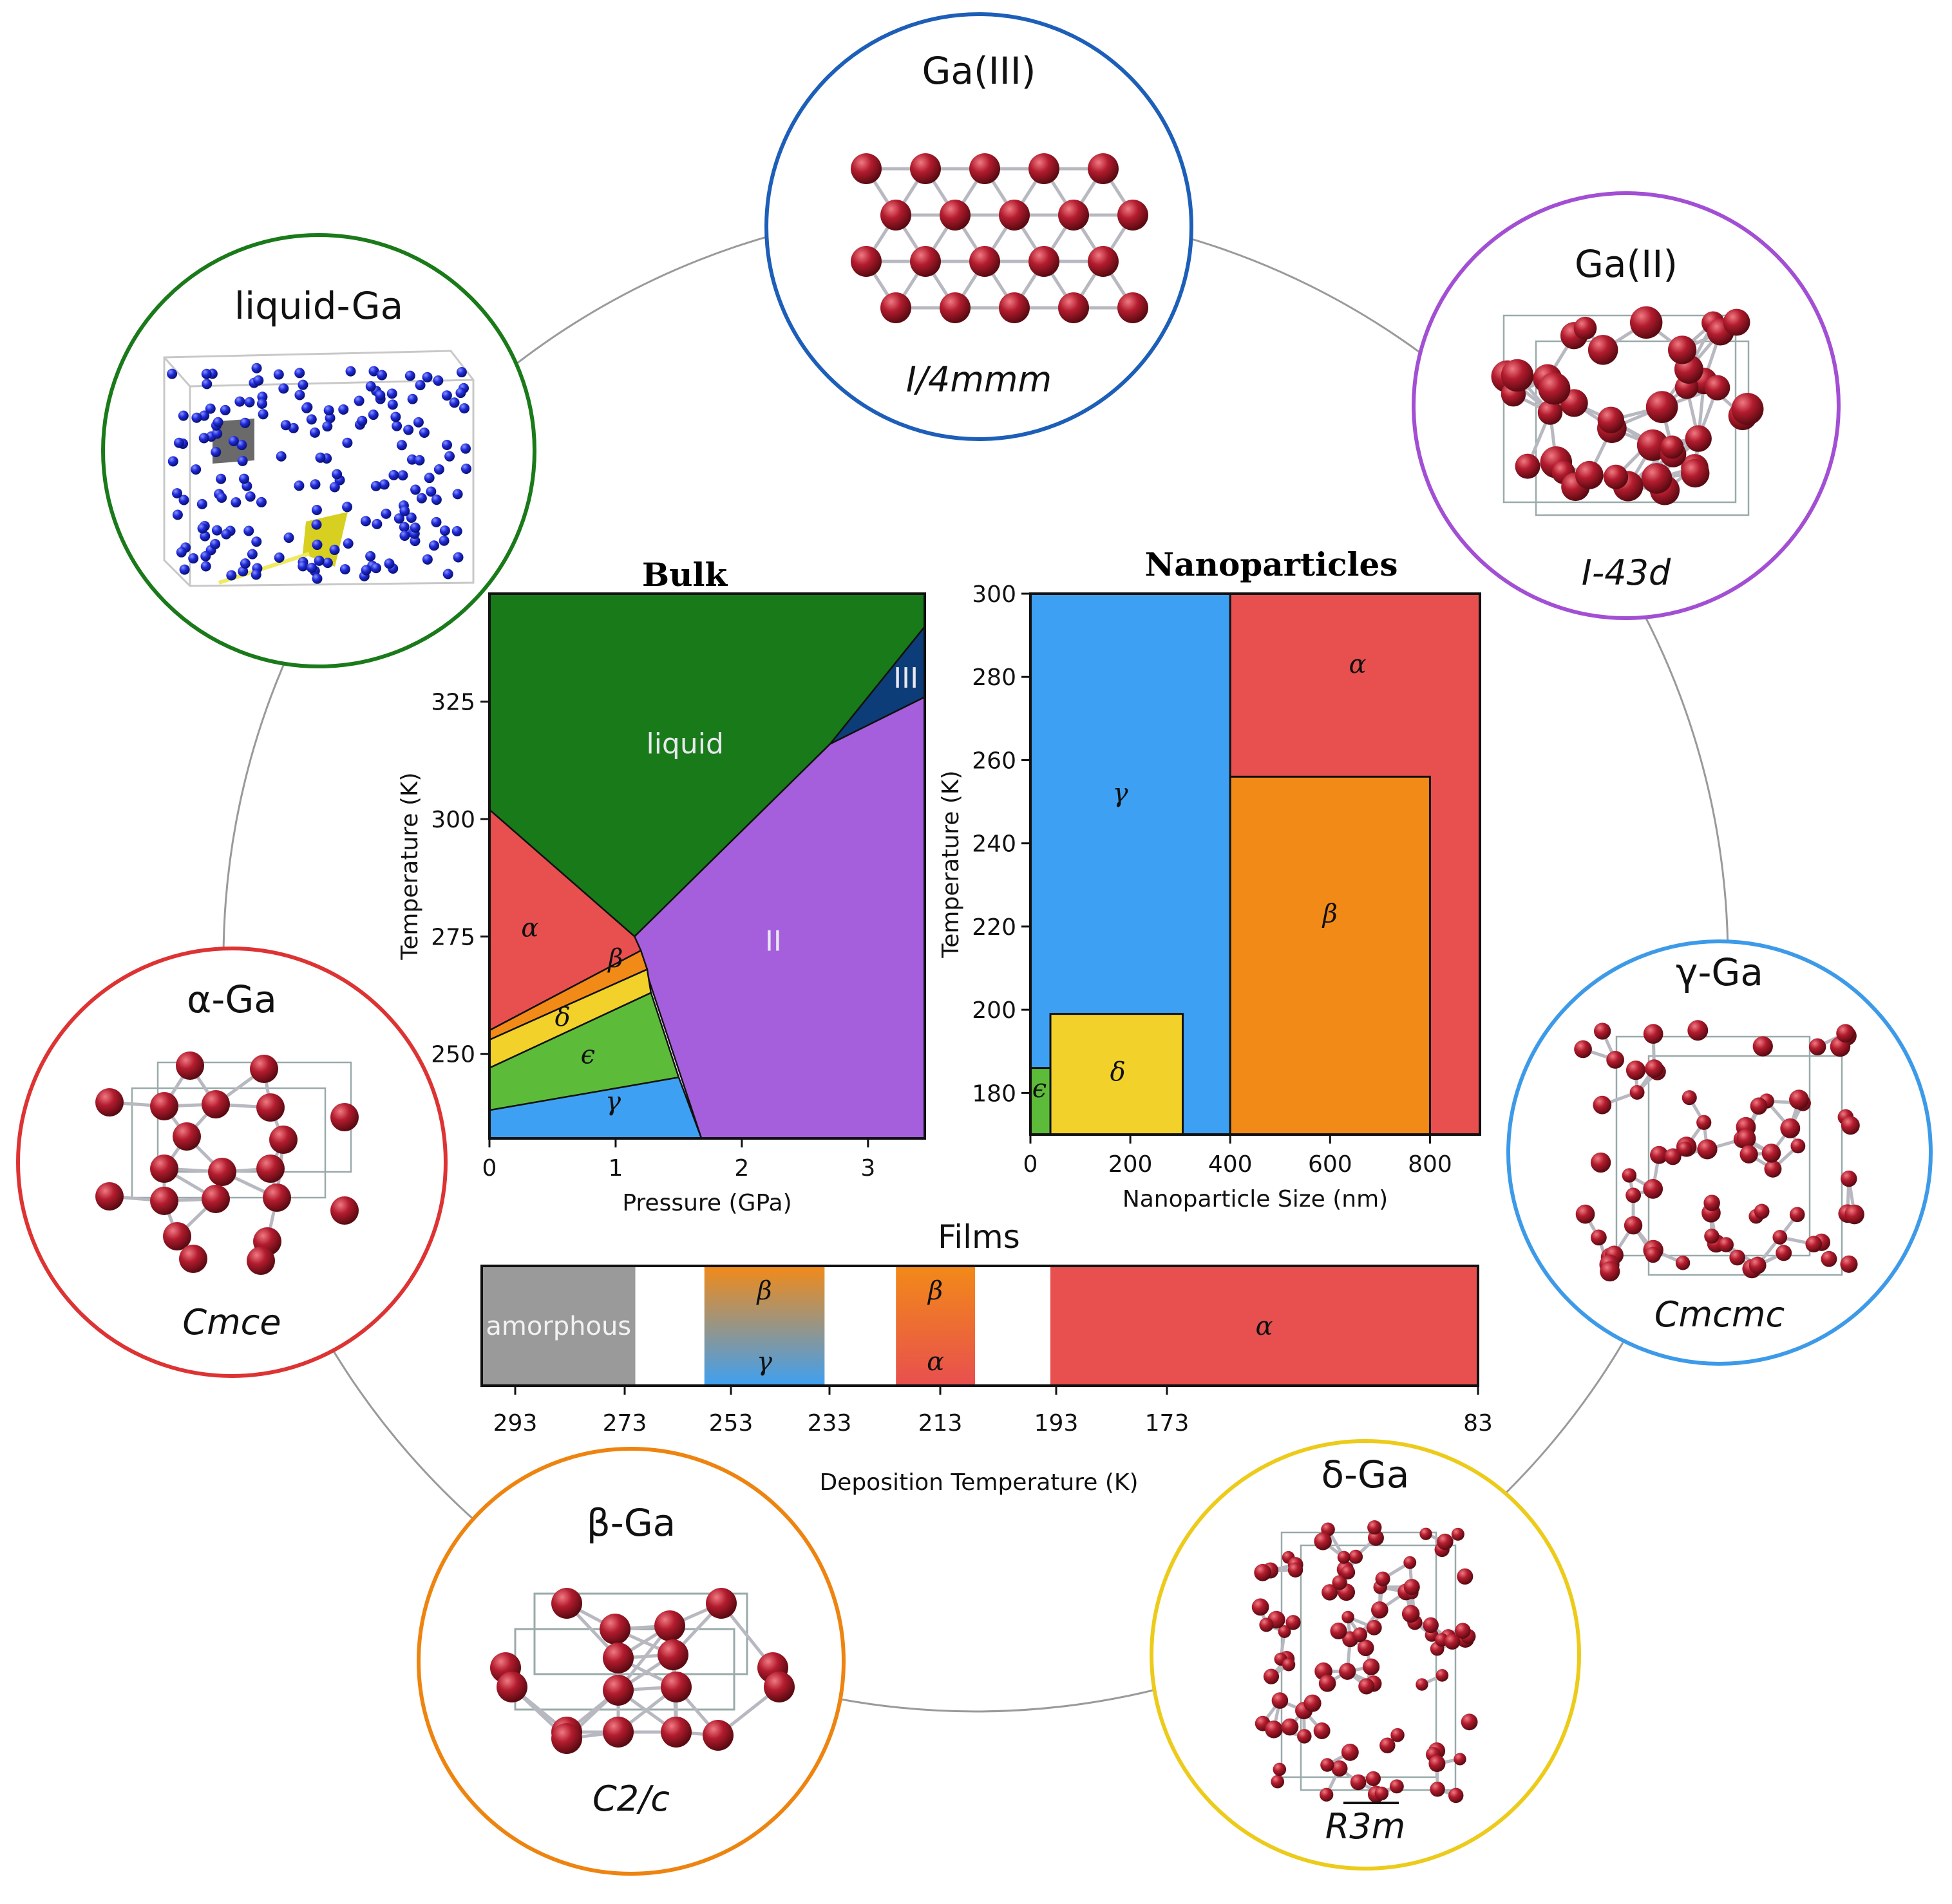  What do you see at coordinates (453, 703) in the screenshot?
I see `bulk-ytick-label: 325` at bounding box center [453, 703].